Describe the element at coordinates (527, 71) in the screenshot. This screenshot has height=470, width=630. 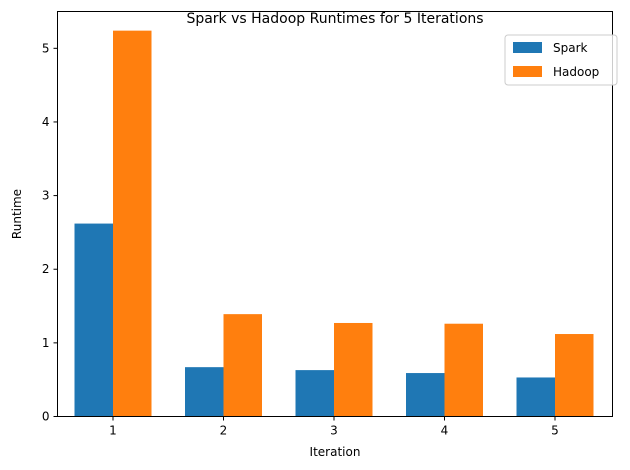
I see `legend-swatch-hadoop` at that location.